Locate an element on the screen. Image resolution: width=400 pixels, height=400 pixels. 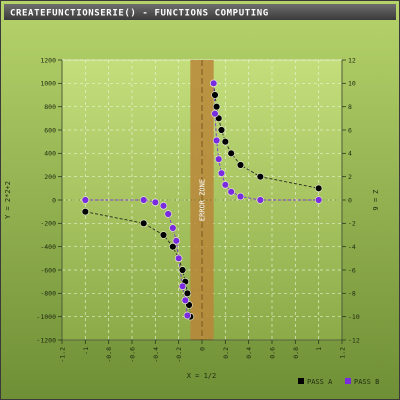
x-tick-label: 0.2 is located at coordinates (226, 353).